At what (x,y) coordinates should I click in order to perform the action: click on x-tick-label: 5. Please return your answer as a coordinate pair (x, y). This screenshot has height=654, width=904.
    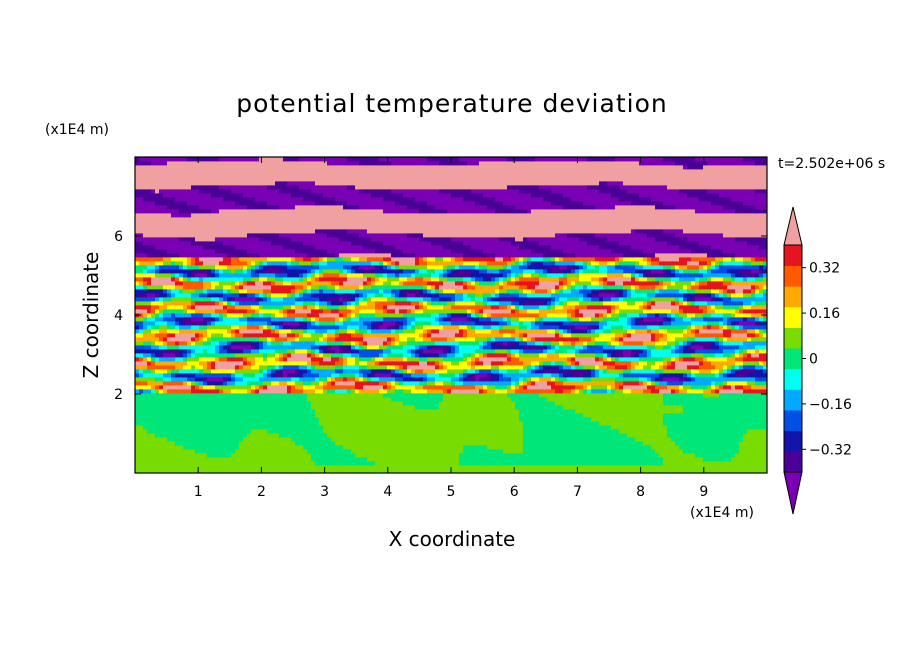
    Looking at the image, I should click on (451, 492).